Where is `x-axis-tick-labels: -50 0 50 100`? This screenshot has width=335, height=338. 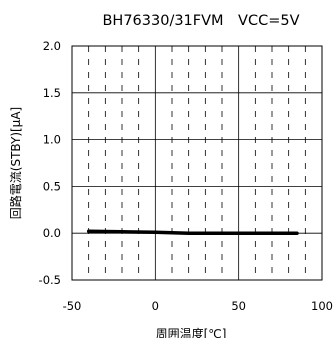
x-axis-tick-labels: -50 0 50 100 is located at coordinates (198, 306).